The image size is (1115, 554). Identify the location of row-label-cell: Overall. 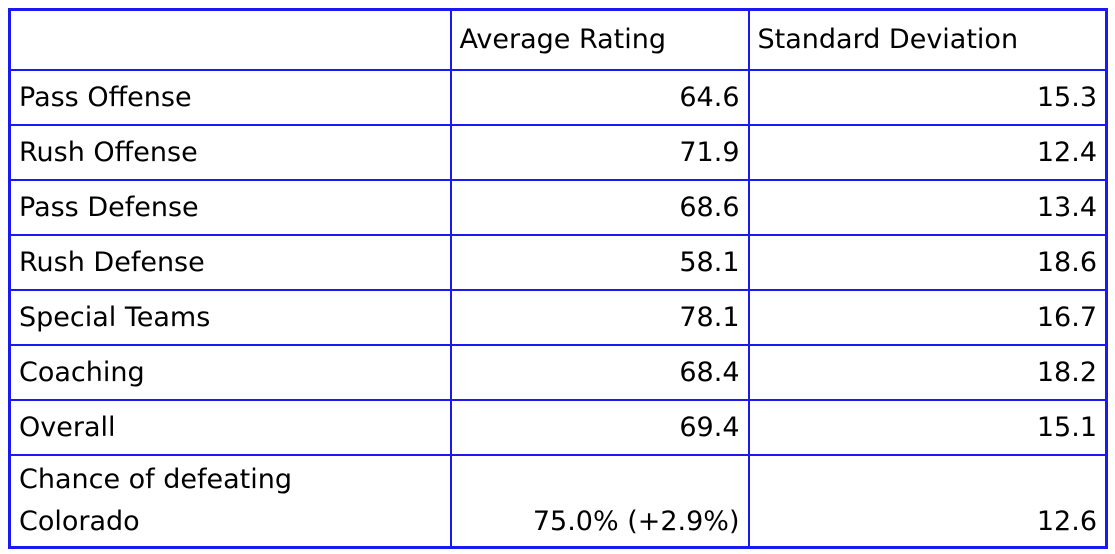
(230, 427).